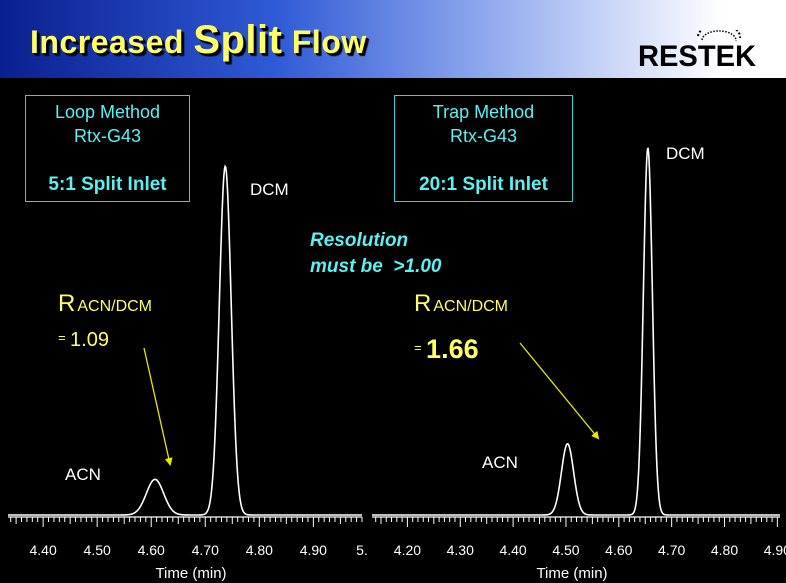 This screenshot has width=786, height=583. I want to click on restek-logo: RESTEK, so click(697, 50).